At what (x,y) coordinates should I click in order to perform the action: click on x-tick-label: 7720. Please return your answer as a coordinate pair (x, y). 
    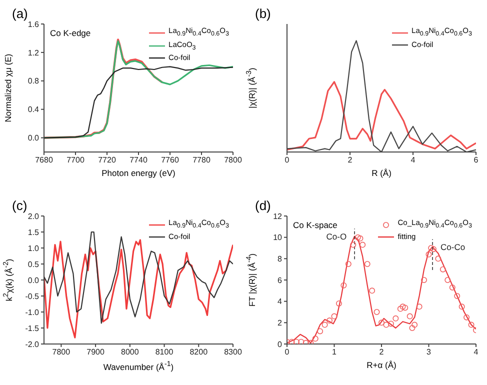
    Looking at the image, I should click on (107, 160).